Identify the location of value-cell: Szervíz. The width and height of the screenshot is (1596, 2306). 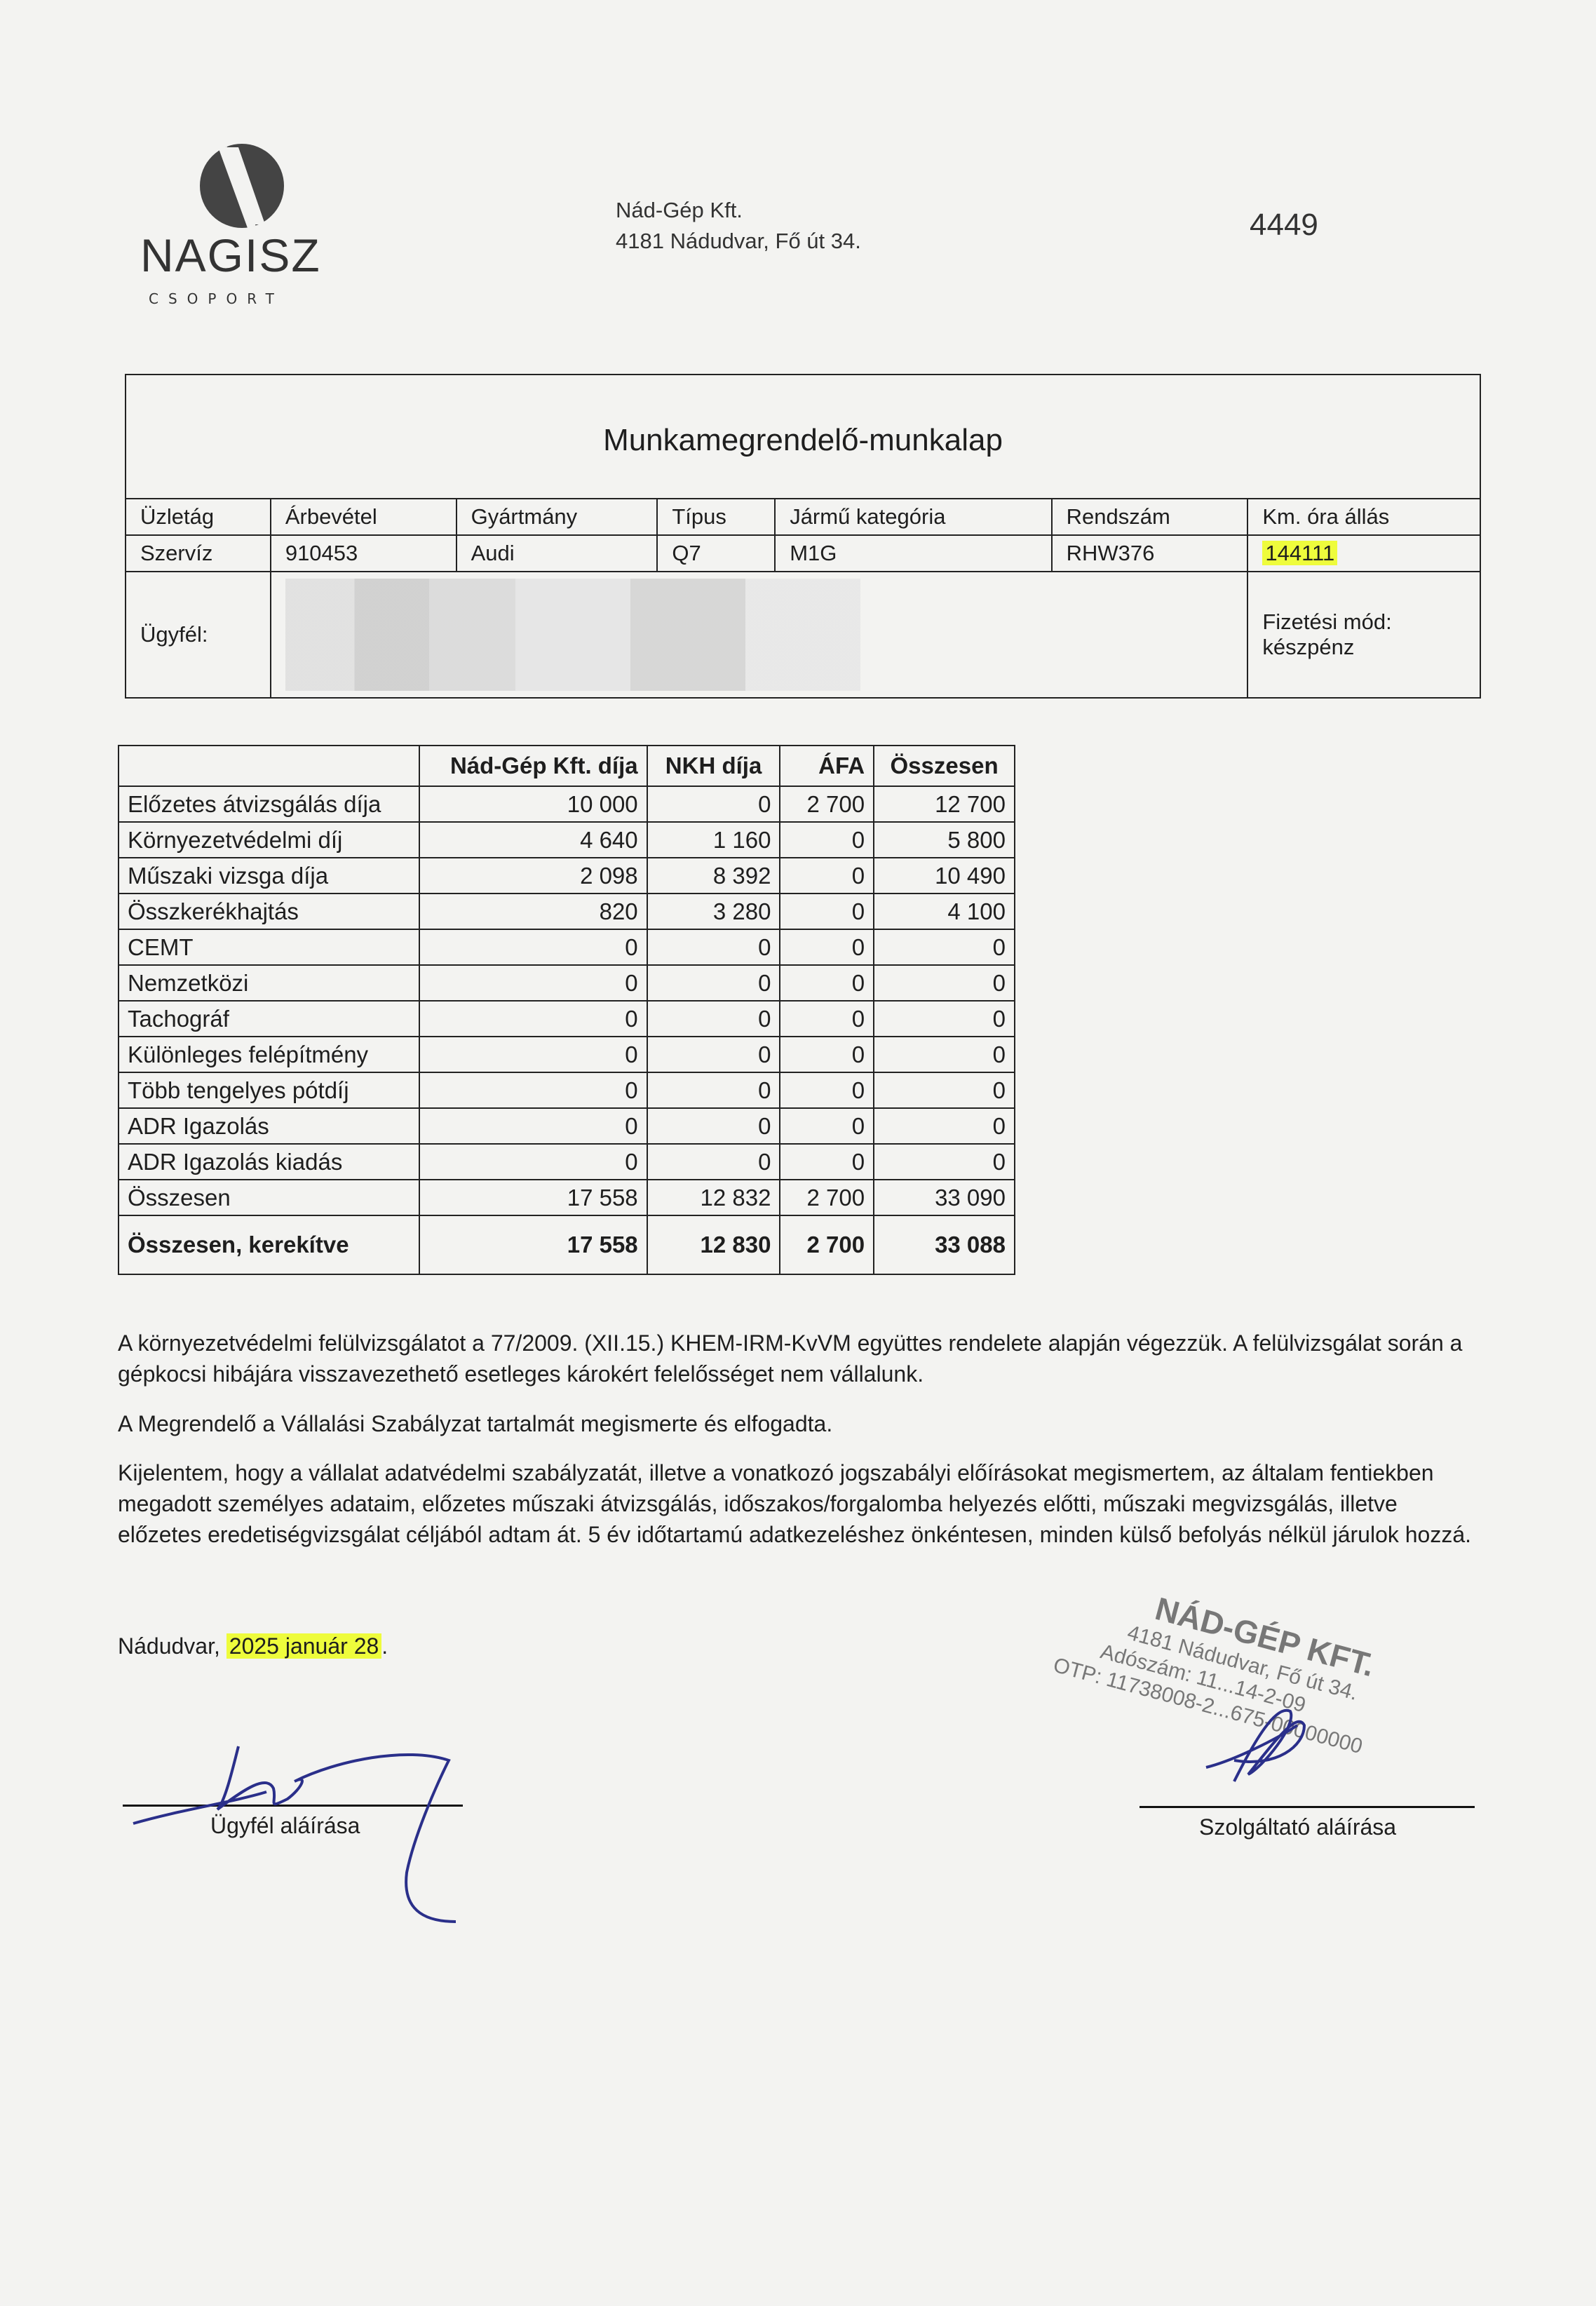
(198, 553).